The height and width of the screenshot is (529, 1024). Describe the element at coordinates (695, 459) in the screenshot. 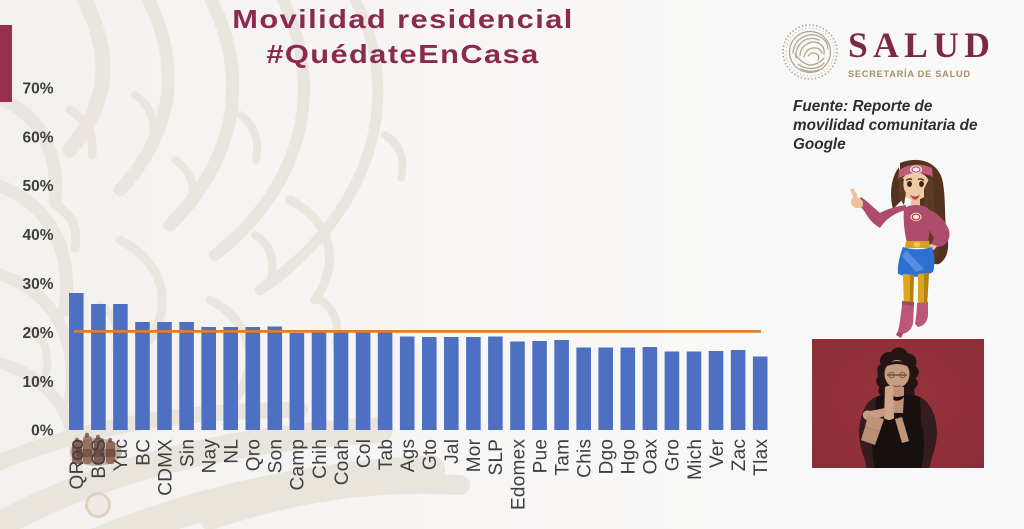

I see `svg-text: Mich` at that location.